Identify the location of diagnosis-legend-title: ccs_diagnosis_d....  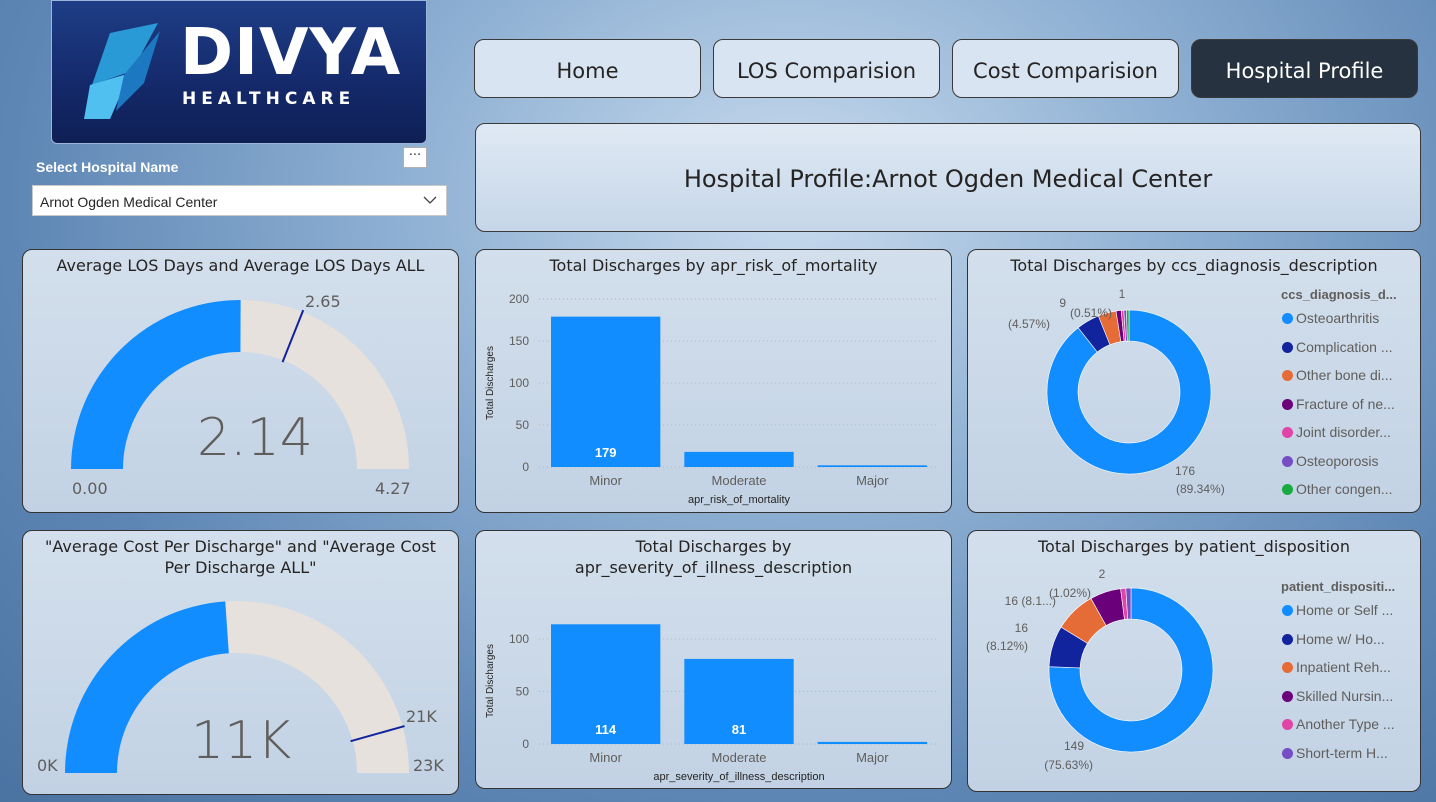
(1339, 294).